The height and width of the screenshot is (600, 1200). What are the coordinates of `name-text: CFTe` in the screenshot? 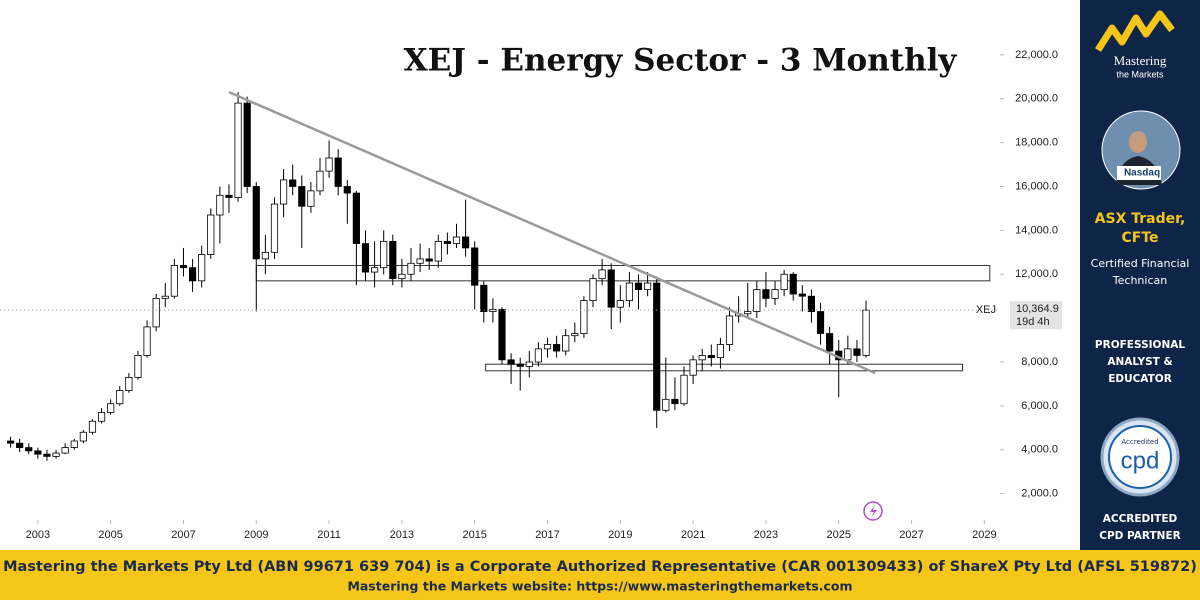 It's located at (1139, 238).